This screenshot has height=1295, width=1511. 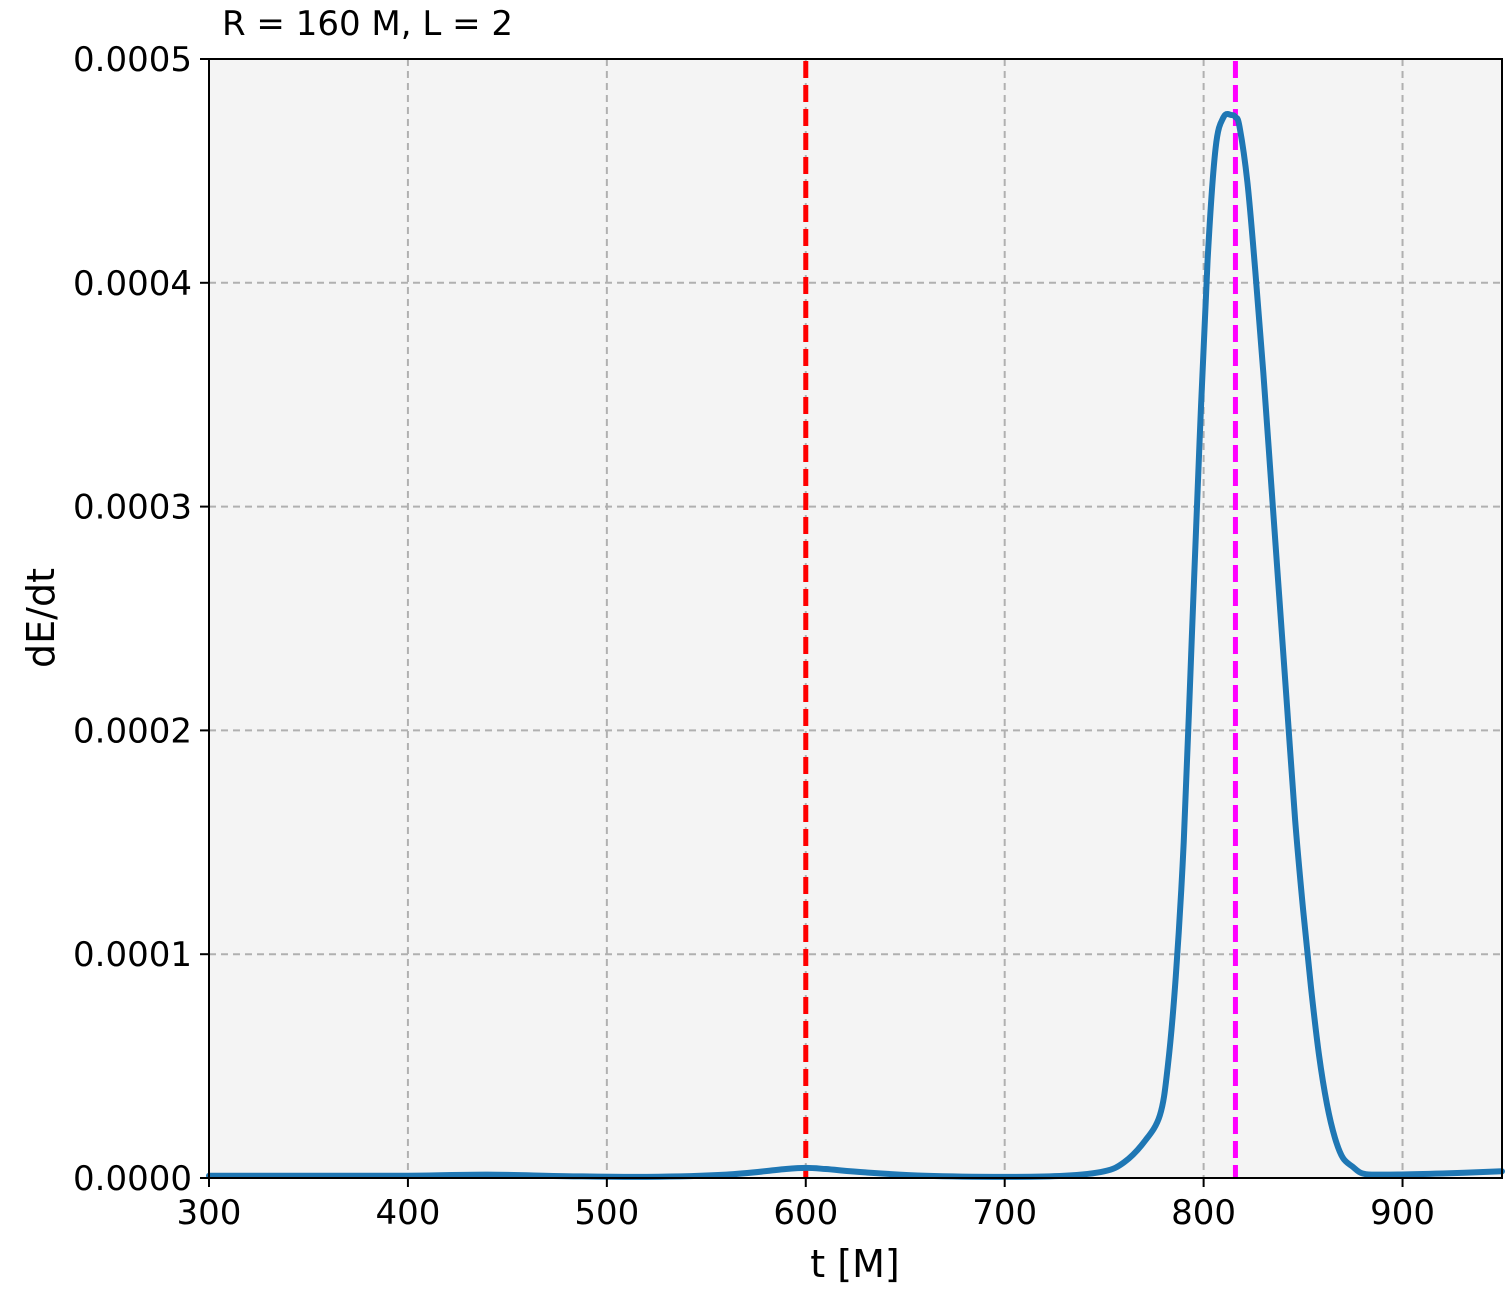 What do you see at coordinates (132, 284) in the screenshot?
I see `y-tick-label: 0.0004` at bounding box center [132, 284].